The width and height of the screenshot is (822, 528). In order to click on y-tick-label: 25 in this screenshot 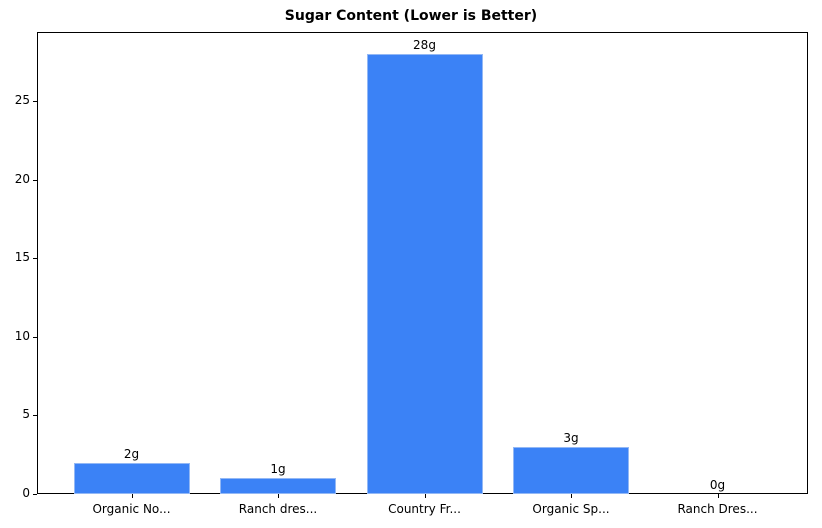, I will do `click(22, 100)`.